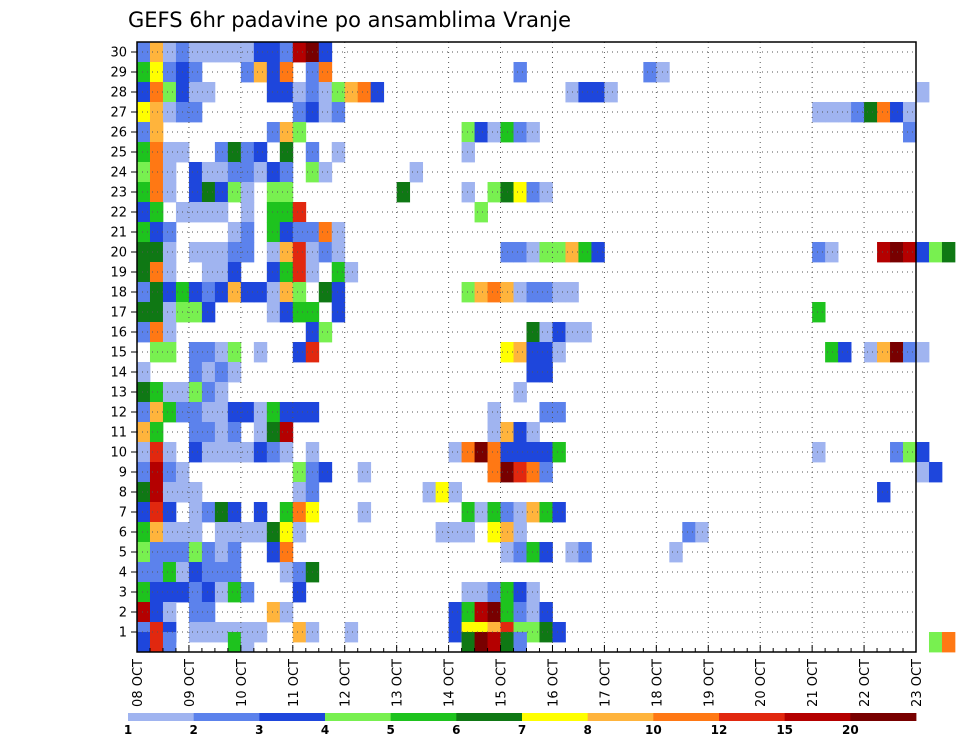 The image size is (960, 742). I want to click on x-tick-label: 16 OCT, so click(554, 683).